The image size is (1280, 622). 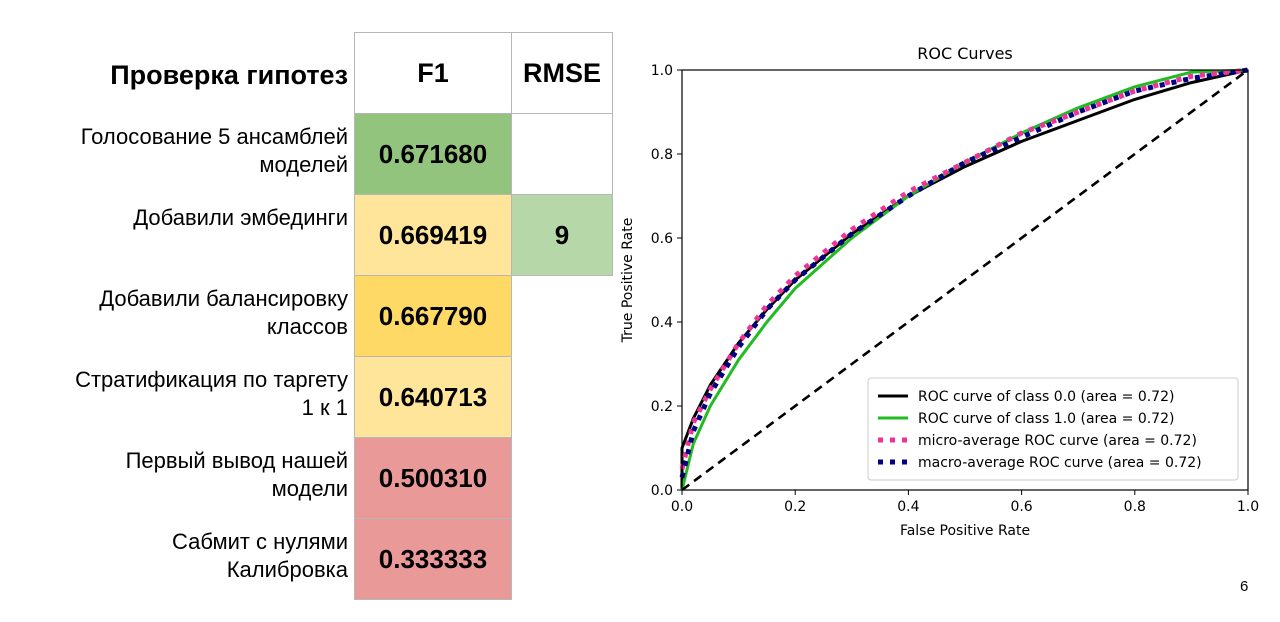 What do you see at coordinates (795, 507) in the screenshot?
I see `x-tick-label: 0.2` at bounding box center [795, 507].